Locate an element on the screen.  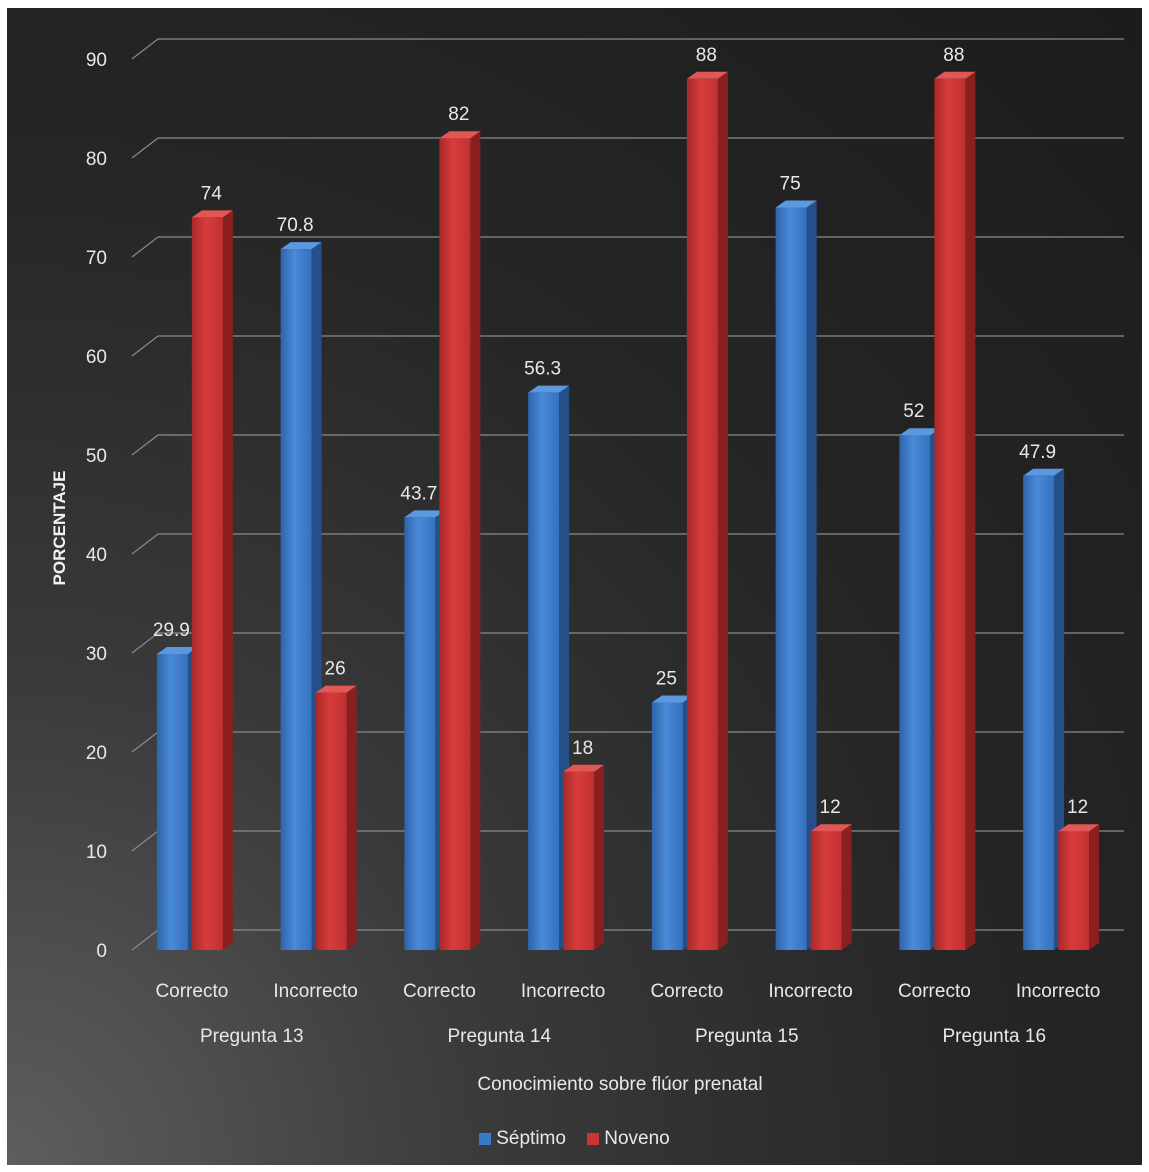
legend-swatch-septimo is located at coordinates (485, 1139).